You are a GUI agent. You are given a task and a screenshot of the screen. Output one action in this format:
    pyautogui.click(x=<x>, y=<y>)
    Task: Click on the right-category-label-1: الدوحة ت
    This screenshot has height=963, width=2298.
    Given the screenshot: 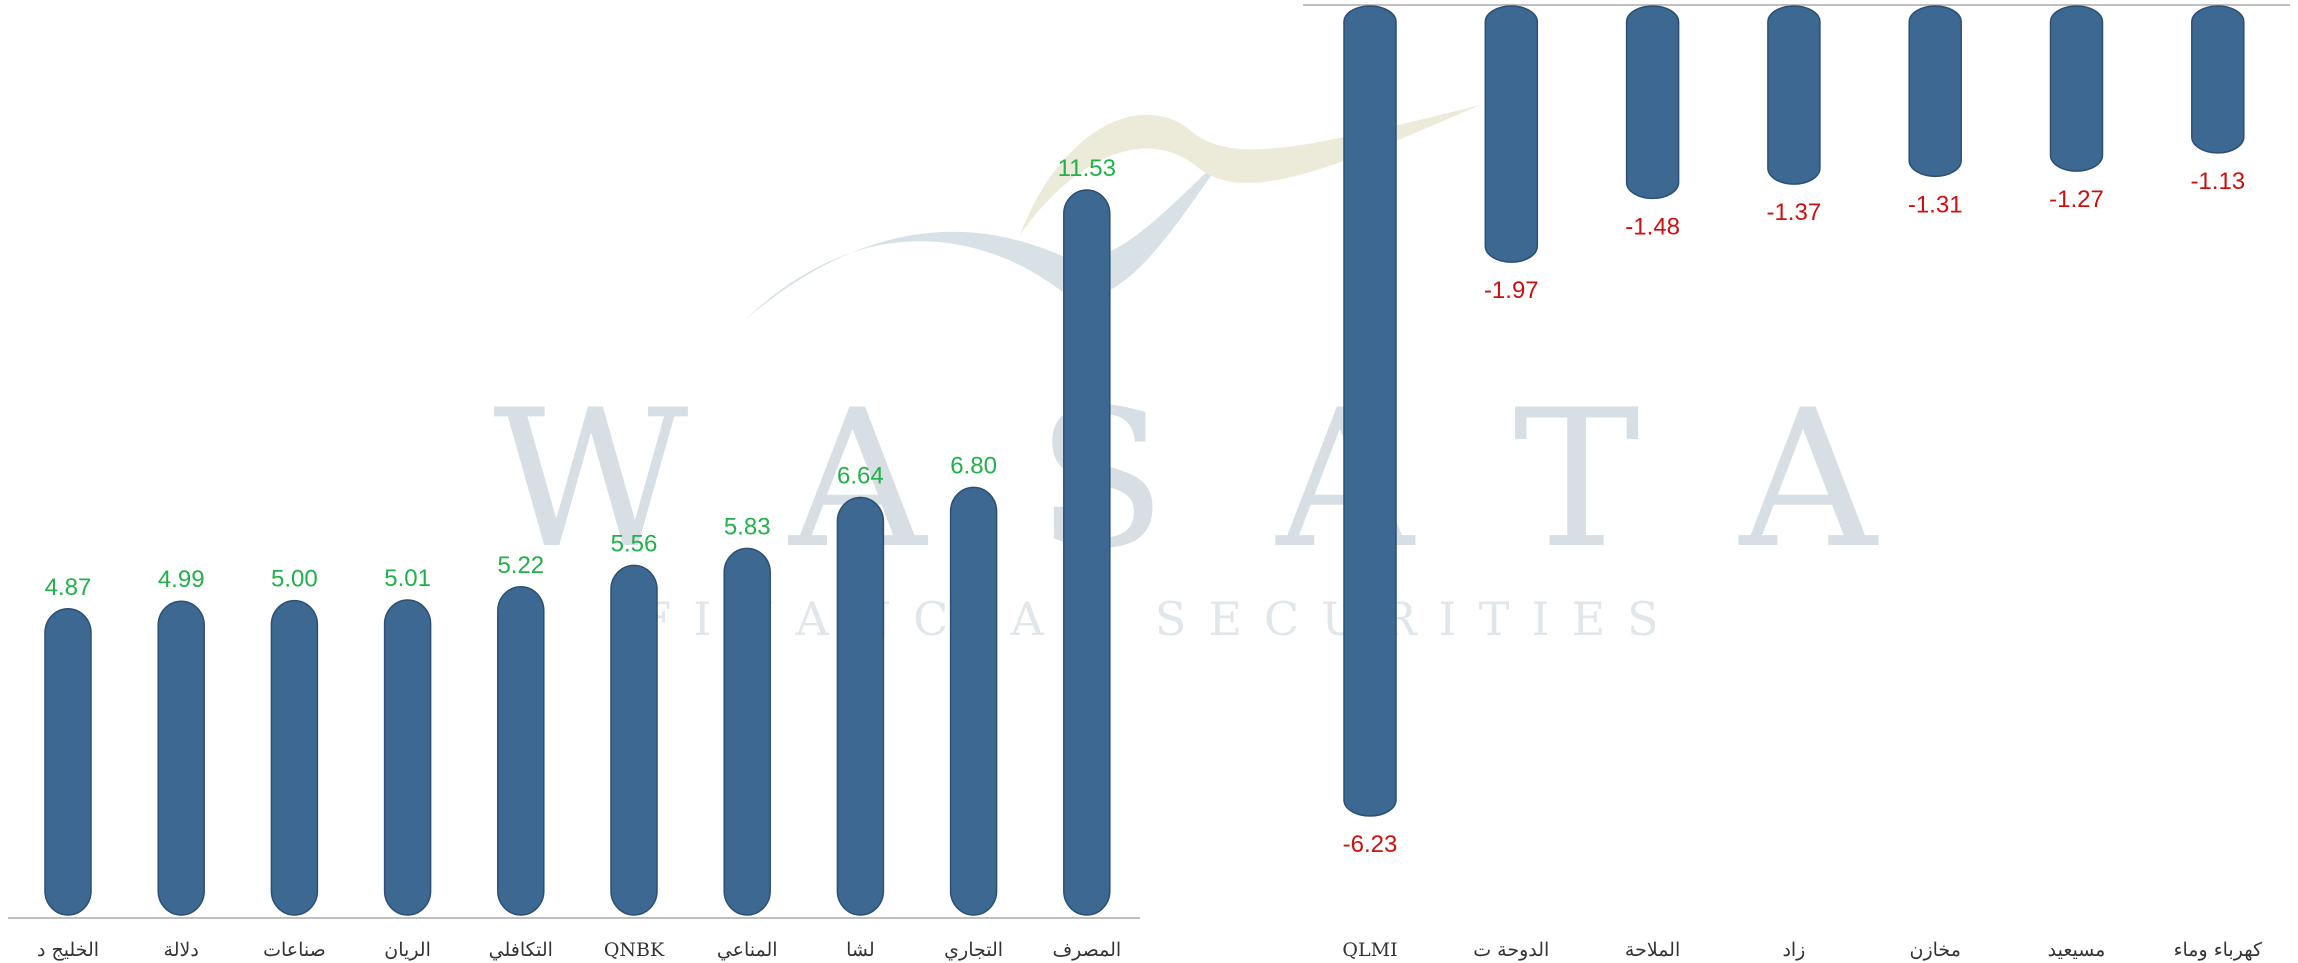 What is the action you would take?
    pyautogui.click(x=1511, y=950)
    